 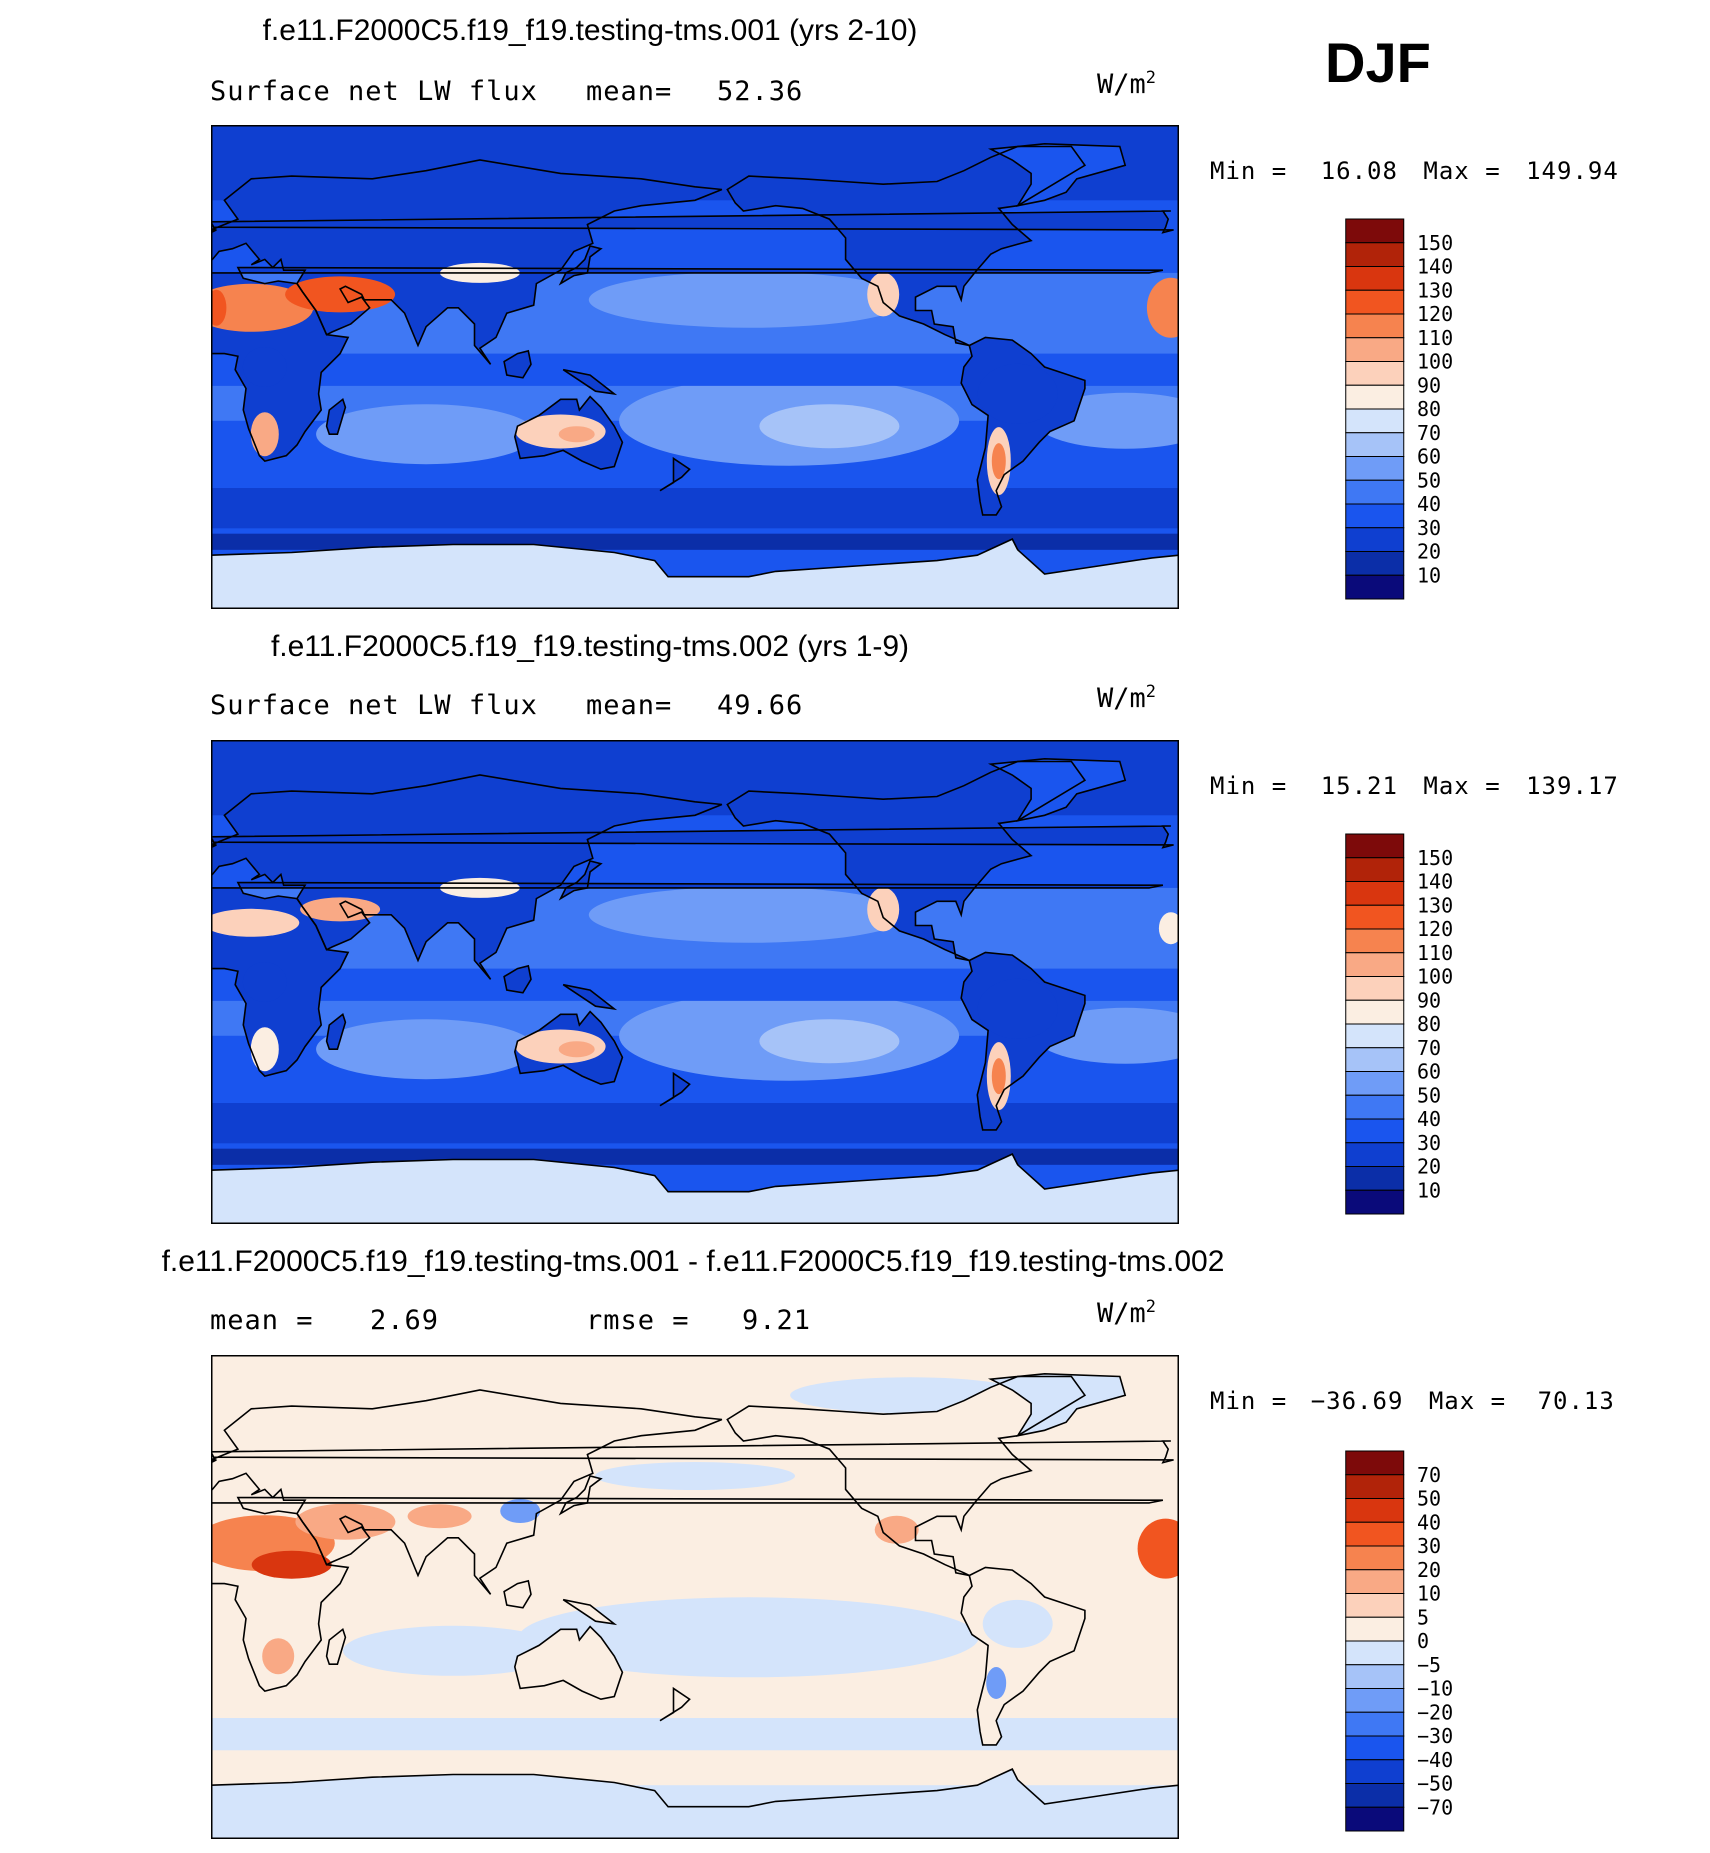 What do you see at coordinates (1429, 1570) in the screenshot?
I see `colorbar-tick-label: 20` at bounding box center [1429, 1570].